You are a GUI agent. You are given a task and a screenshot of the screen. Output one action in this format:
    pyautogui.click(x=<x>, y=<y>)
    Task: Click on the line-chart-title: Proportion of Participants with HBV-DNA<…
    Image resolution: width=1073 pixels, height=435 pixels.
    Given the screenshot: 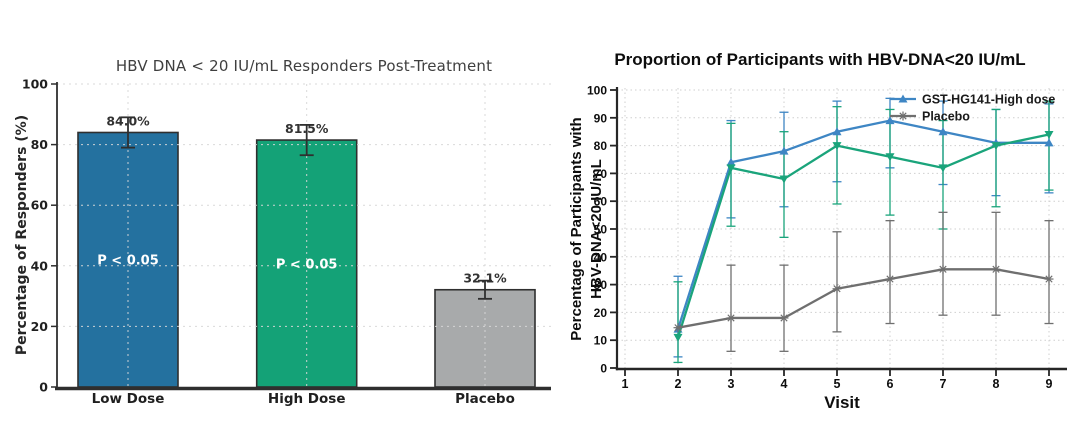 What is the action you would take?
    pyautogui.click(x=820, y=59)
    